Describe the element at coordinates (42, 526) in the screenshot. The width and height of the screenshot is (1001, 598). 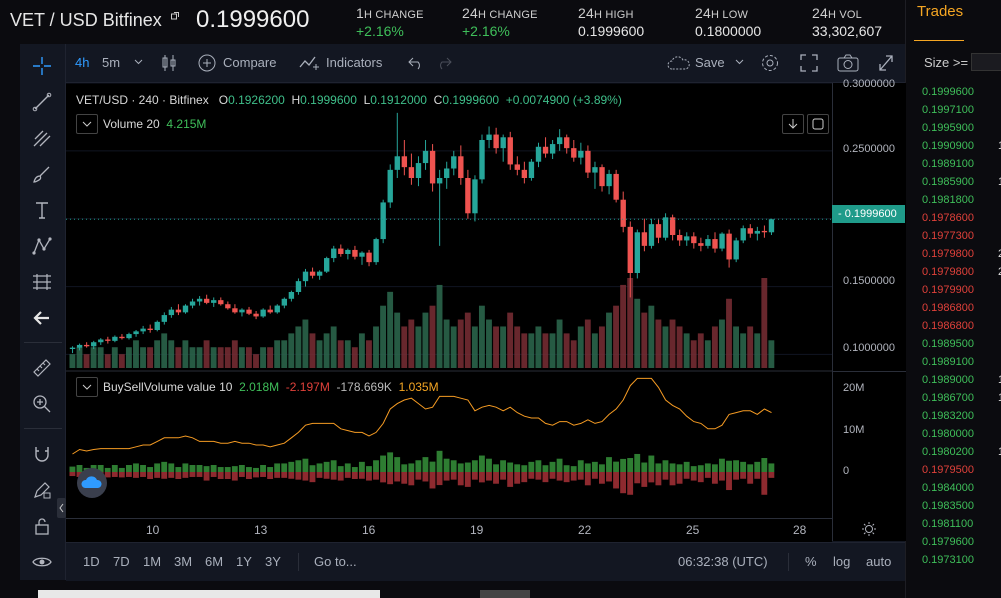
I see `lock-tool` at that location.